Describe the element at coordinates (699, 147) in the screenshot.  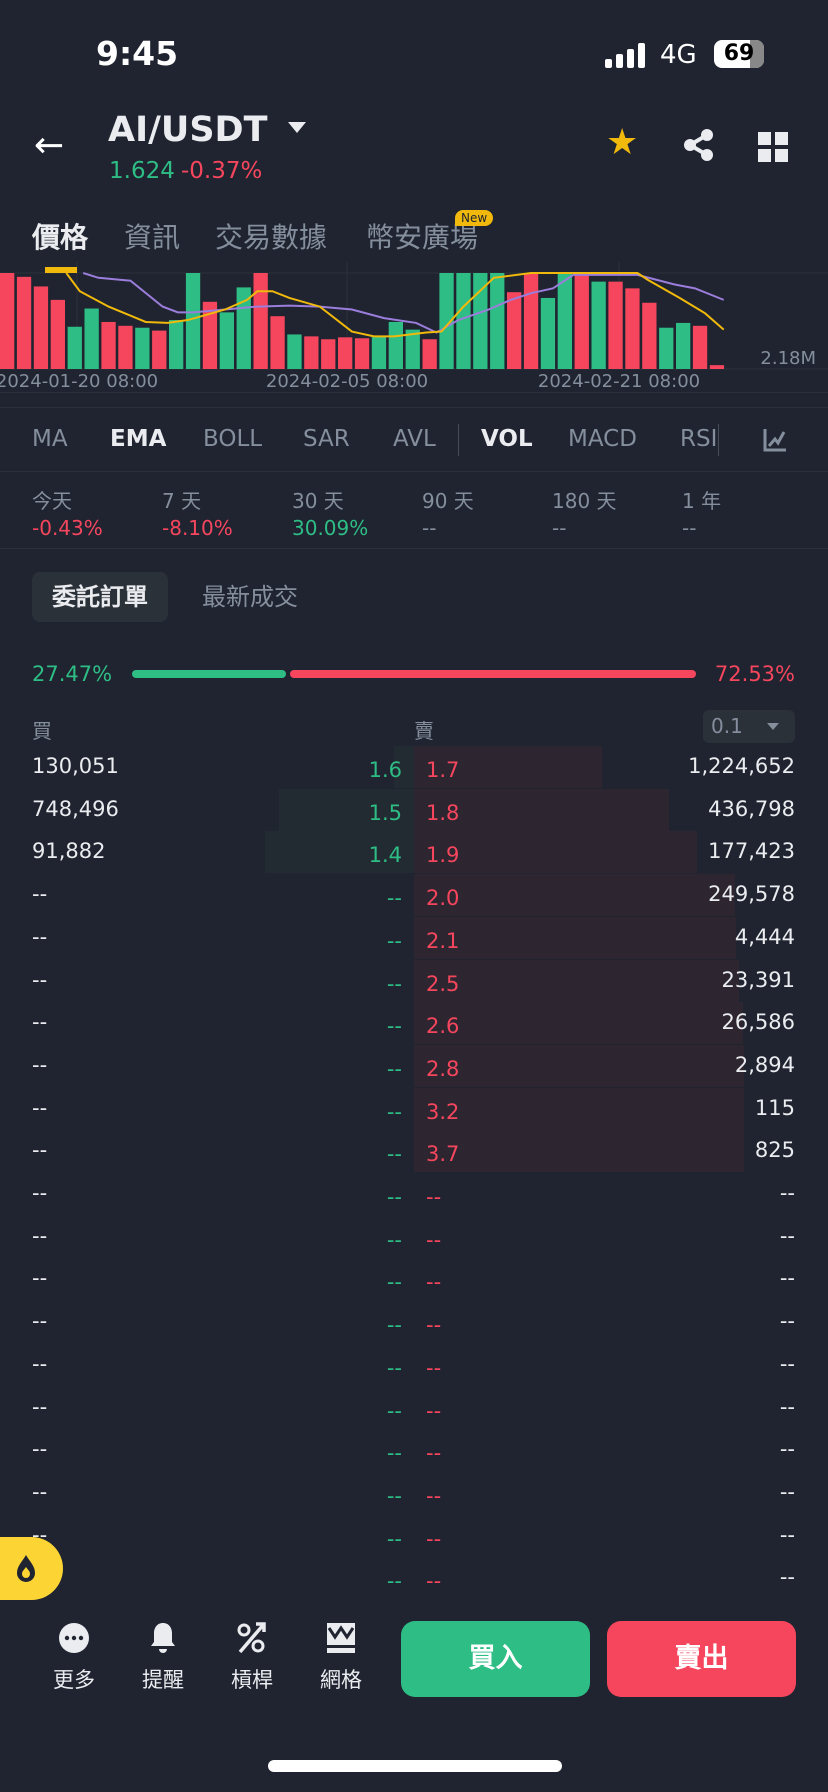
I see `share-icon` at that location.